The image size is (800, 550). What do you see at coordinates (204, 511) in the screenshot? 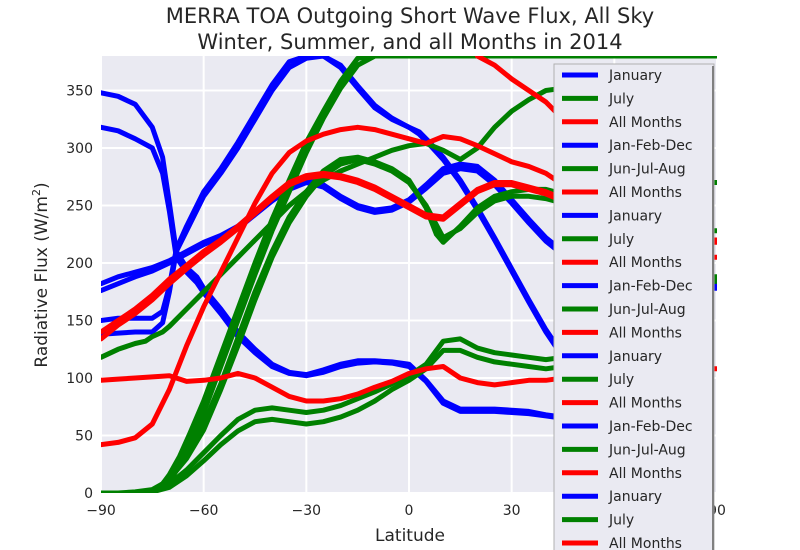
I see `x-tick-label: −60` at bounding box center [204, 511].